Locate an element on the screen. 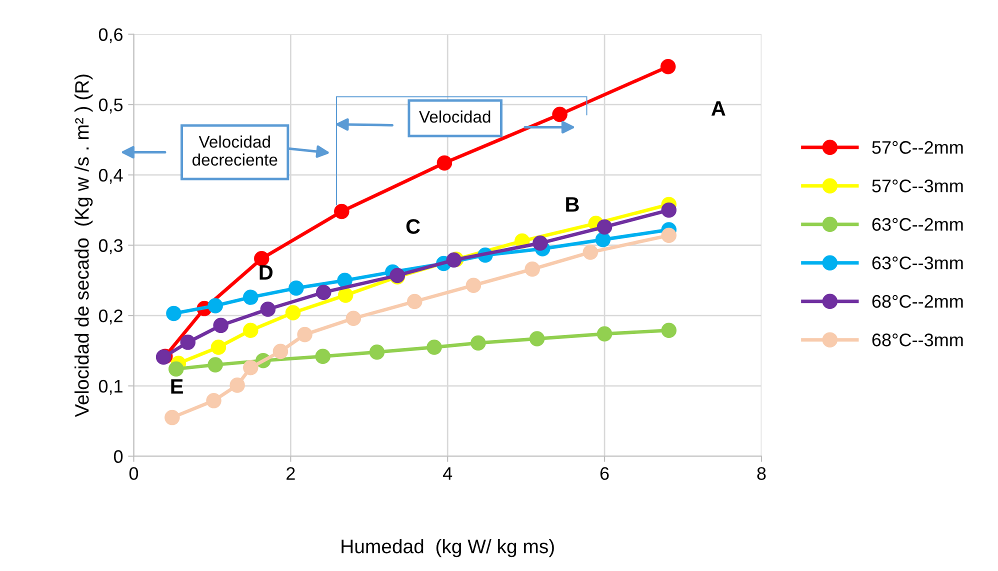 The width and height of the screenshot is (998, 571). annotation: D is located at coordinates (266, 272).